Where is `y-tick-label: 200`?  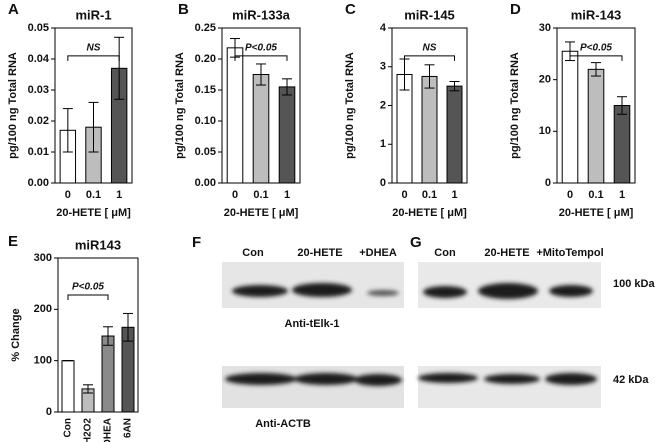
y-tick-label: 200 is located at coordinates (43, 309).